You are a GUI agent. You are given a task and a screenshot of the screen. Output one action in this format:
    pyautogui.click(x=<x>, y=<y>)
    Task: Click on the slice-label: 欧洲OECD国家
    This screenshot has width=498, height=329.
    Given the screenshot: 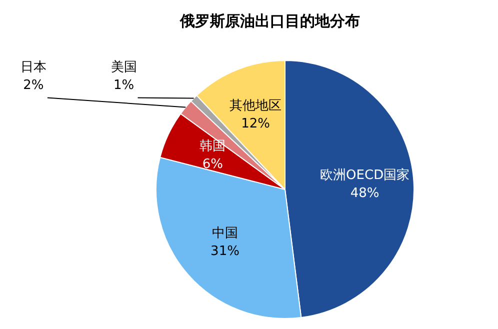 What is the action you would take?
    pyautogui.click(x=365, y=174)
    